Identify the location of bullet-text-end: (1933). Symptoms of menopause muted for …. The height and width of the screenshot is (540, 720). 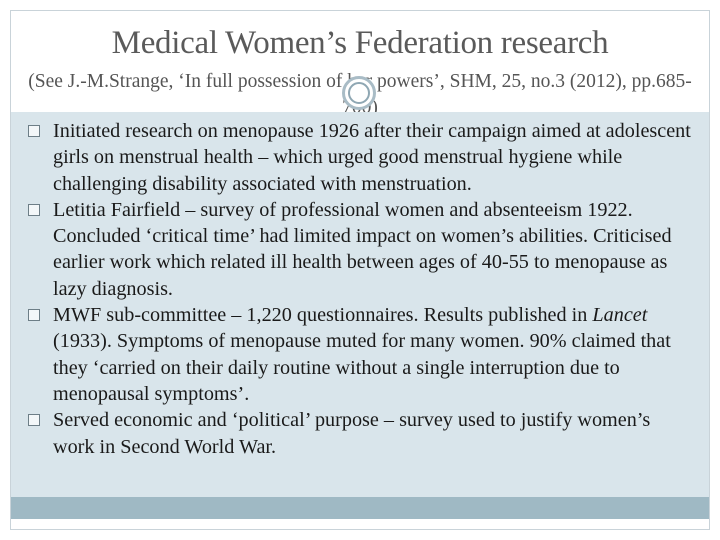
(362, 367).